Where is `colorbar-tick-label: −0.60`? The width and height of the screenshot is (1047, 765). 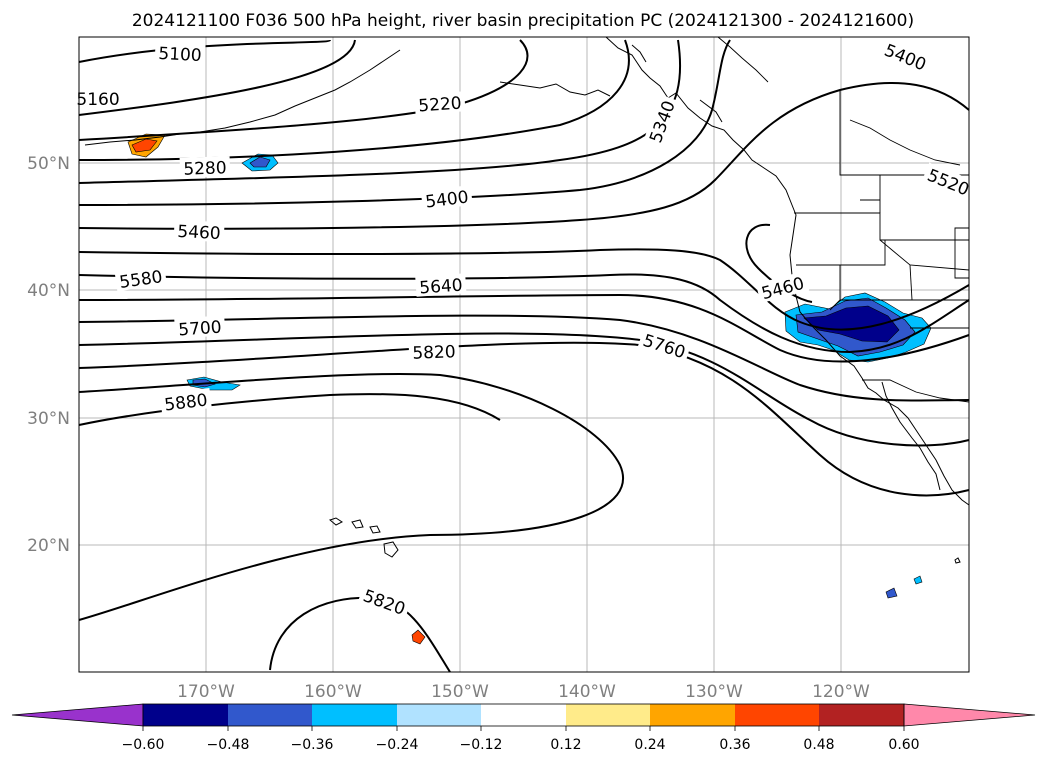
colorbar-tick-label: −0.60 is located at coordinates (143, 745).